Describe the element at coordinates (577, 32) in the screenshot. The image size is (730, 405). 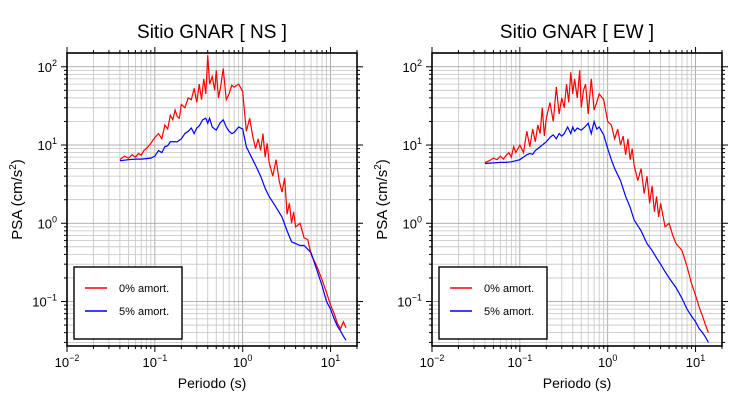
I see `chart-2-title: Sitio GNAR [ EW ]` at that location.